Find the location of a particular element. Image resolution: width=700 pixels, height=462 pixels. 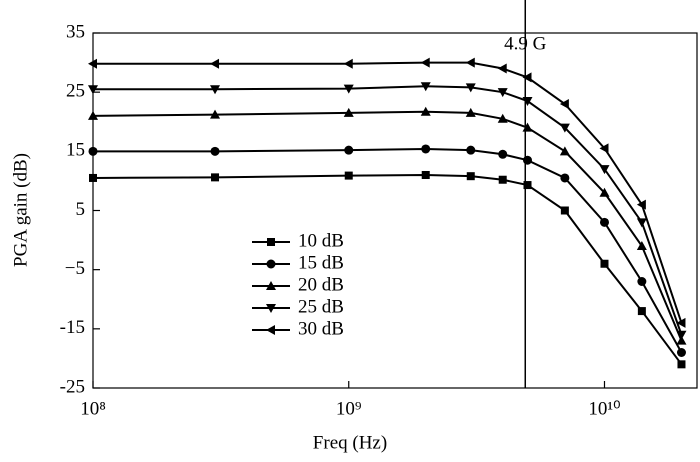

y-tick-label: −5 is located at coordinates (75, 268).